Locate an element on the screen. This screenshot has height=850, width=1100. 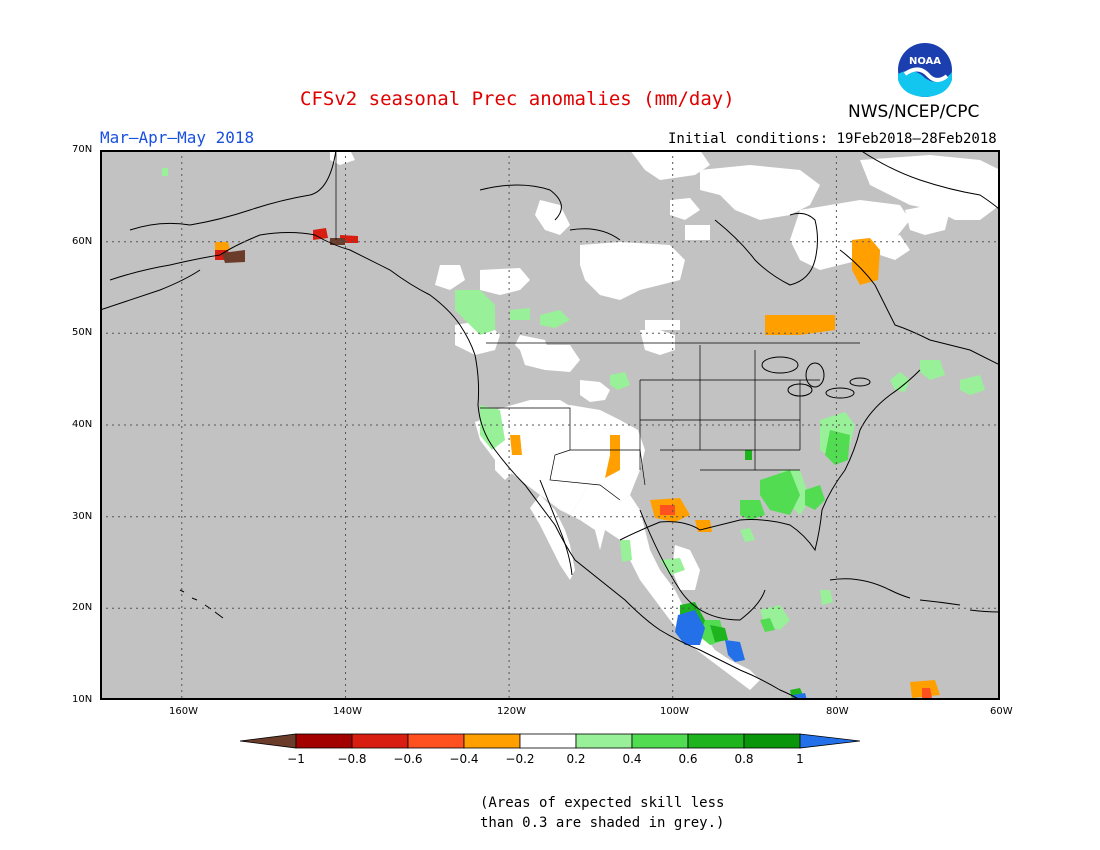
colorbar-label: 0.4 is located at coordinates (631, 759).